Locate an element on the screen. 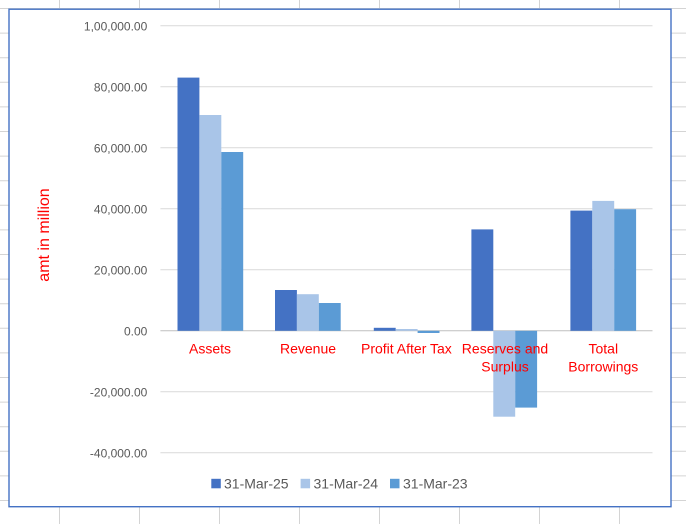  svg-text: Profit After Tax is located at coordinates (406, 348).